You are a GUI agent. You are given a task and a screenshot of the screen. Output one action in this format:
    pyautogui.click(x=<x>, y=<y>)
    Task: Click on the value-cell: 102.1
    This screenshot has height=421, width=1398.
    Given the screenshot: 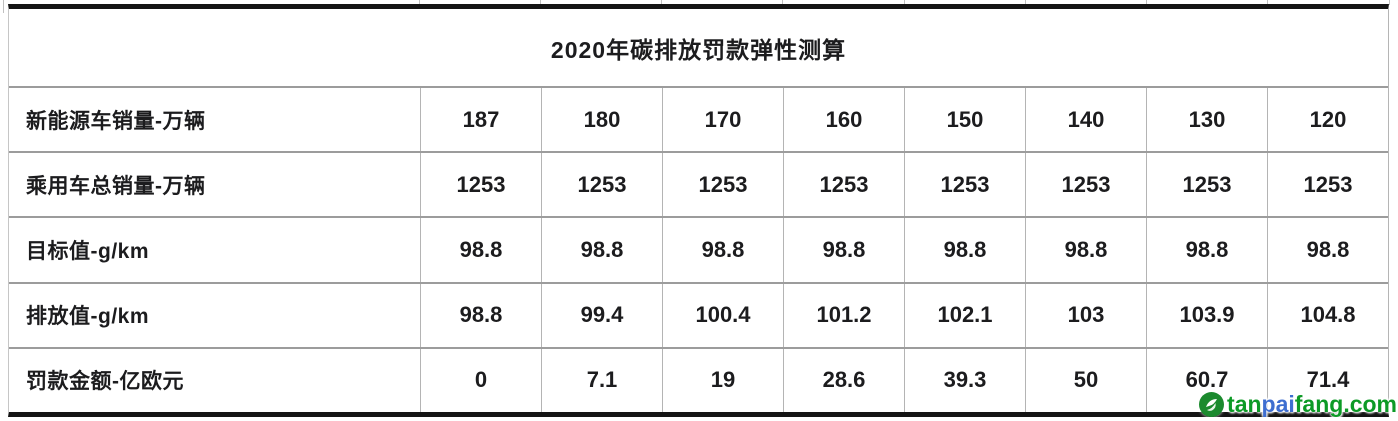 What is the action you would take?
    pyautogui.click(x=964, y=315)
    